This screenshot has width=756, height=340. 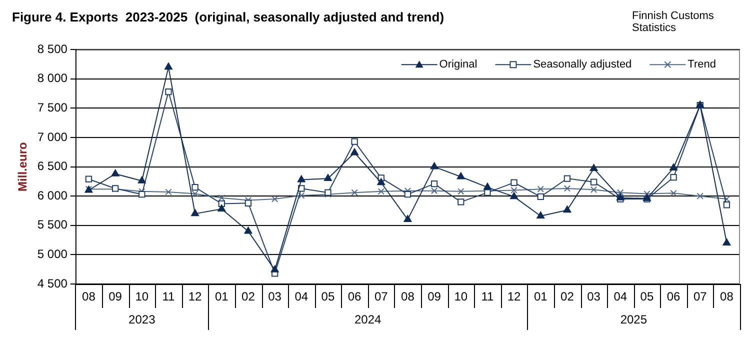 I want to click on text: 2023, so click(x=142, y=319).